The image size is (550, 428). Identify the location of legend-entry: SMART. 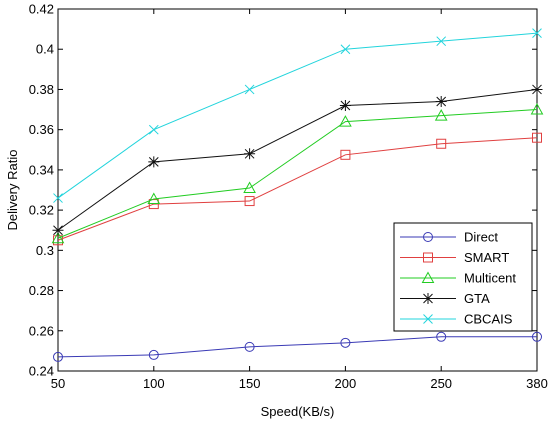
(454, 257).